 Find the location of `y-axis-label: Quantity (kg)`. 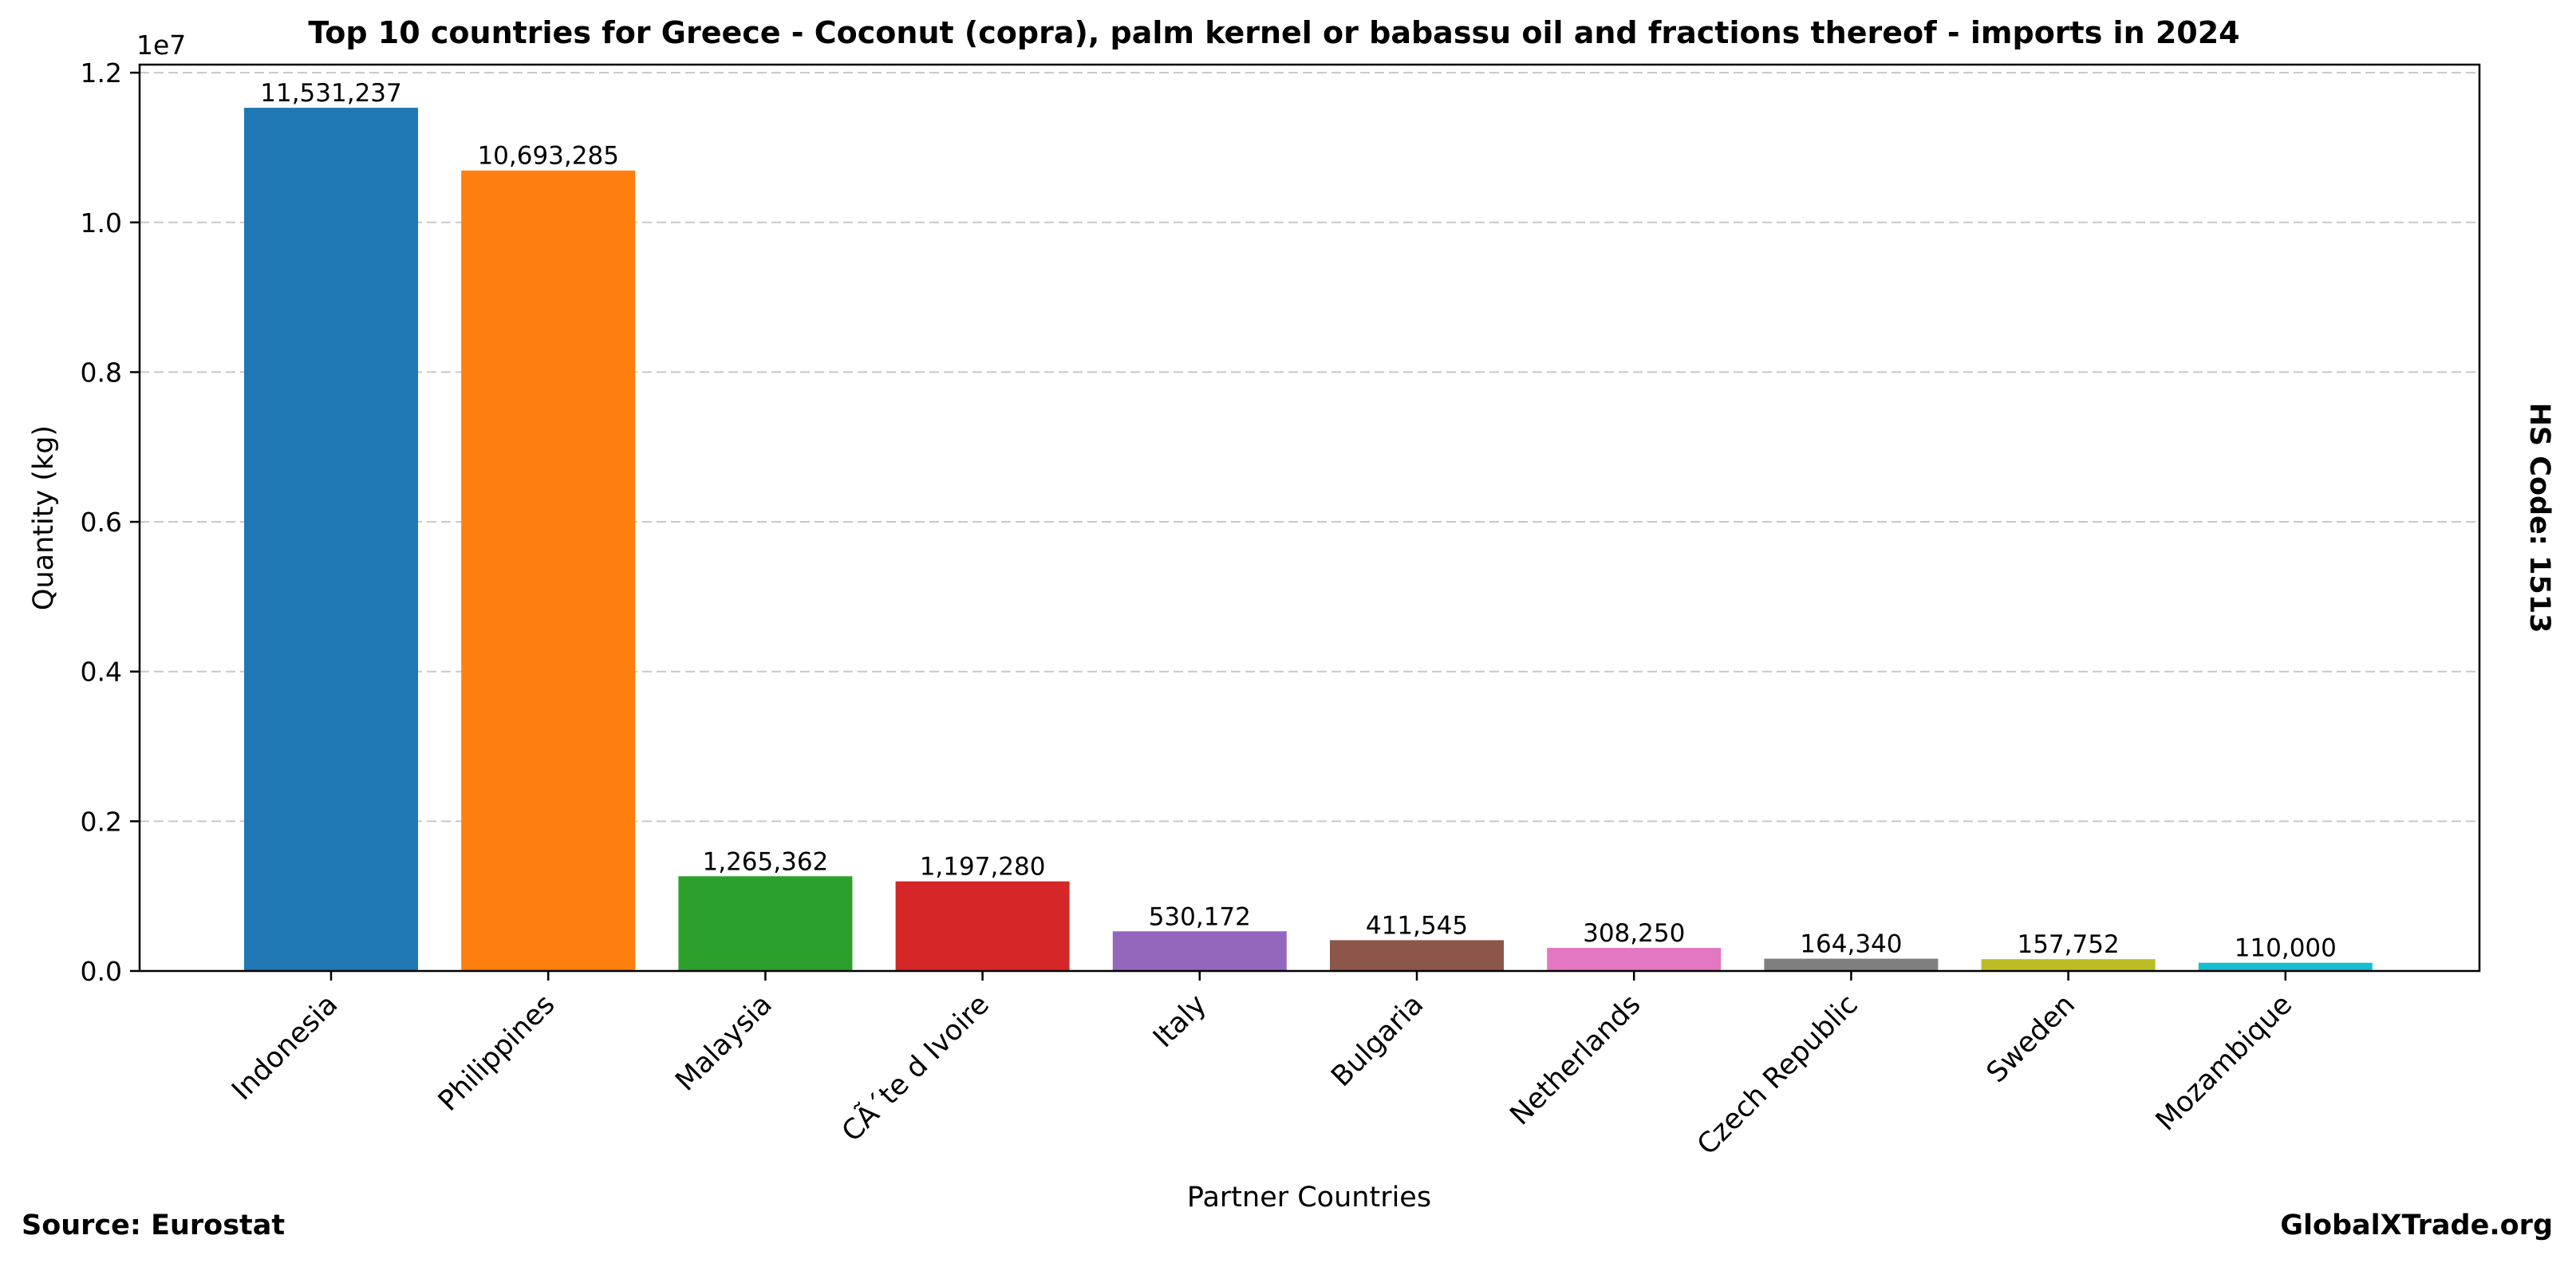

y-axis-label: Quantity (kg) is located at coordinates (44, 517).